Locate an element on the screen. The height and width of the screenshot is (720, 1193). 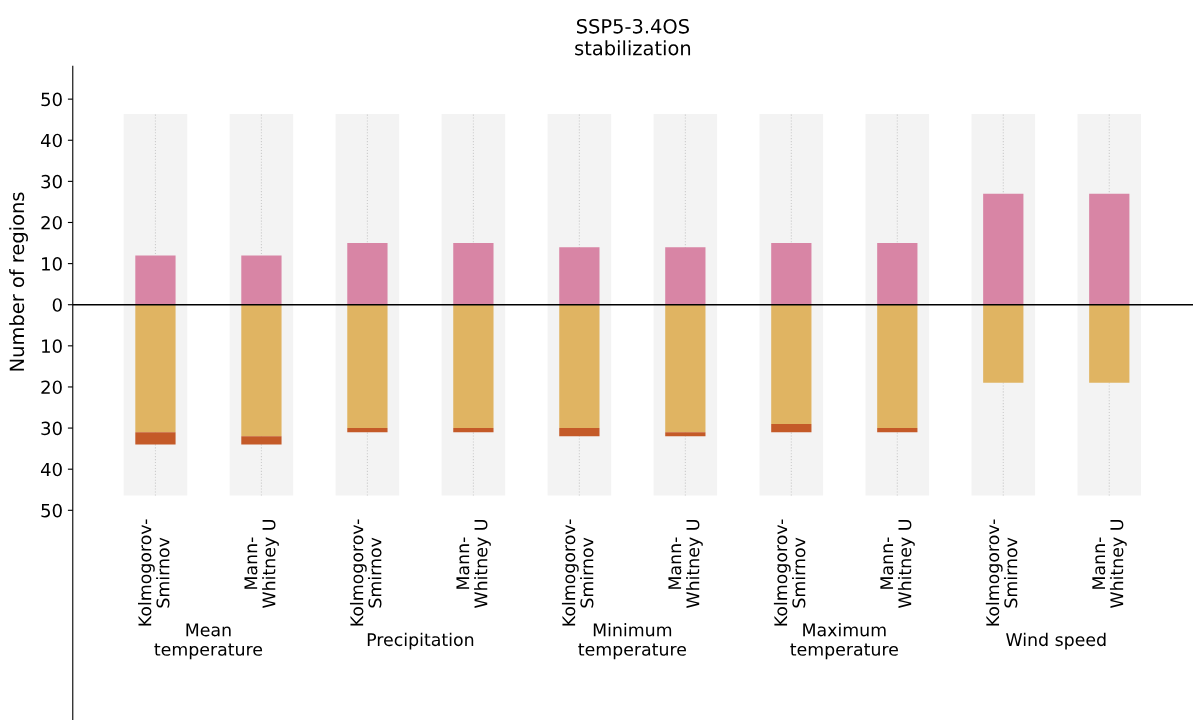
annotation: Wind speed is located at coordinates (1056, 641).